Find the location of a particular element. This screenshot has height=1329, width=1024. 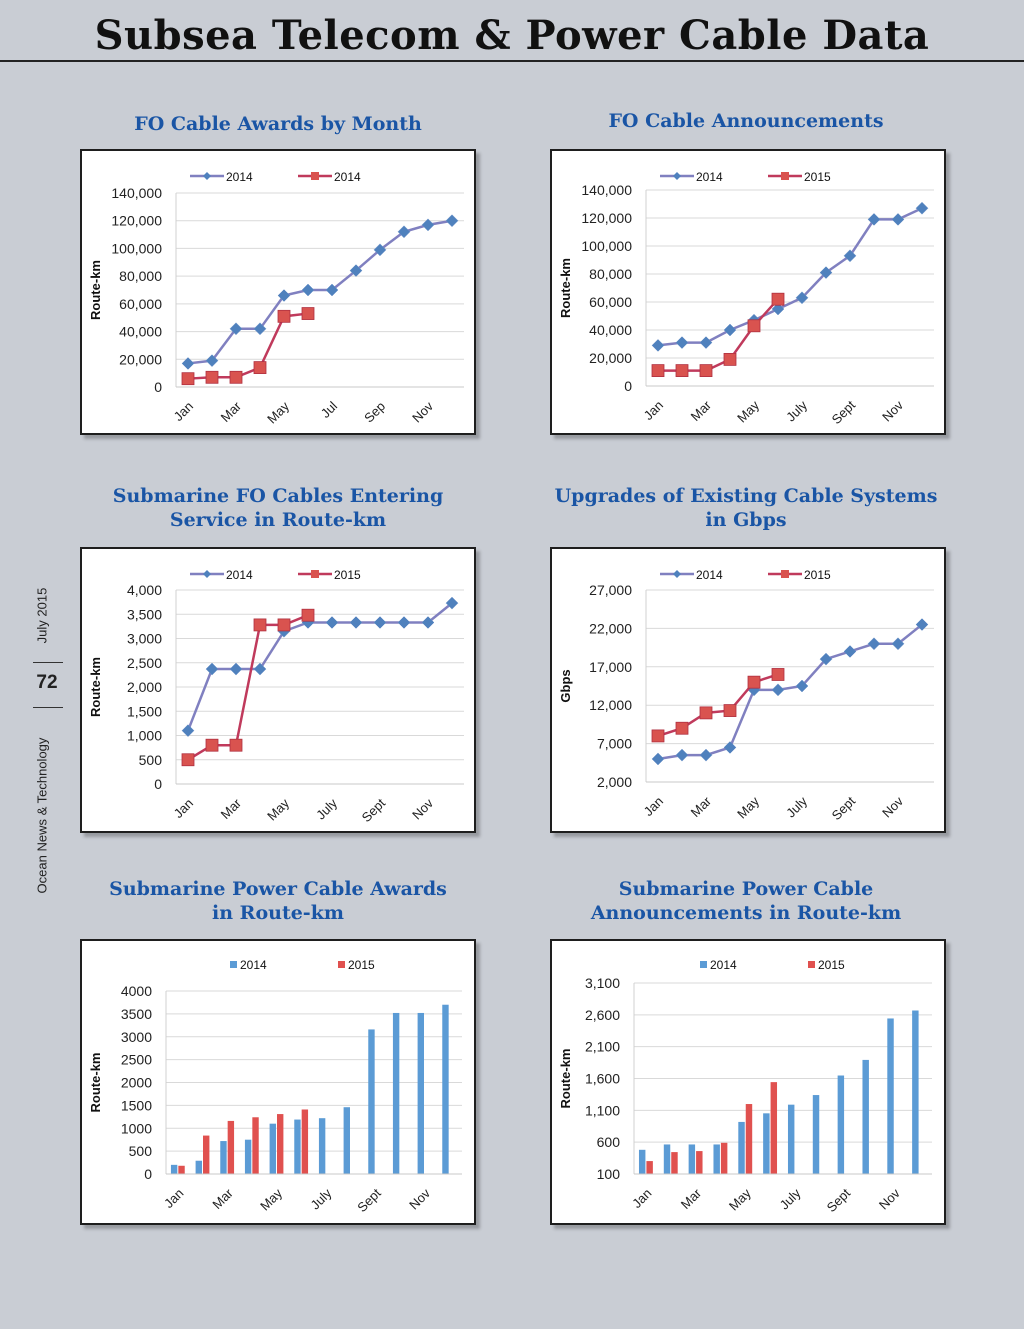

y-tick-label: 80,000 is located at coordinates (610, 274).